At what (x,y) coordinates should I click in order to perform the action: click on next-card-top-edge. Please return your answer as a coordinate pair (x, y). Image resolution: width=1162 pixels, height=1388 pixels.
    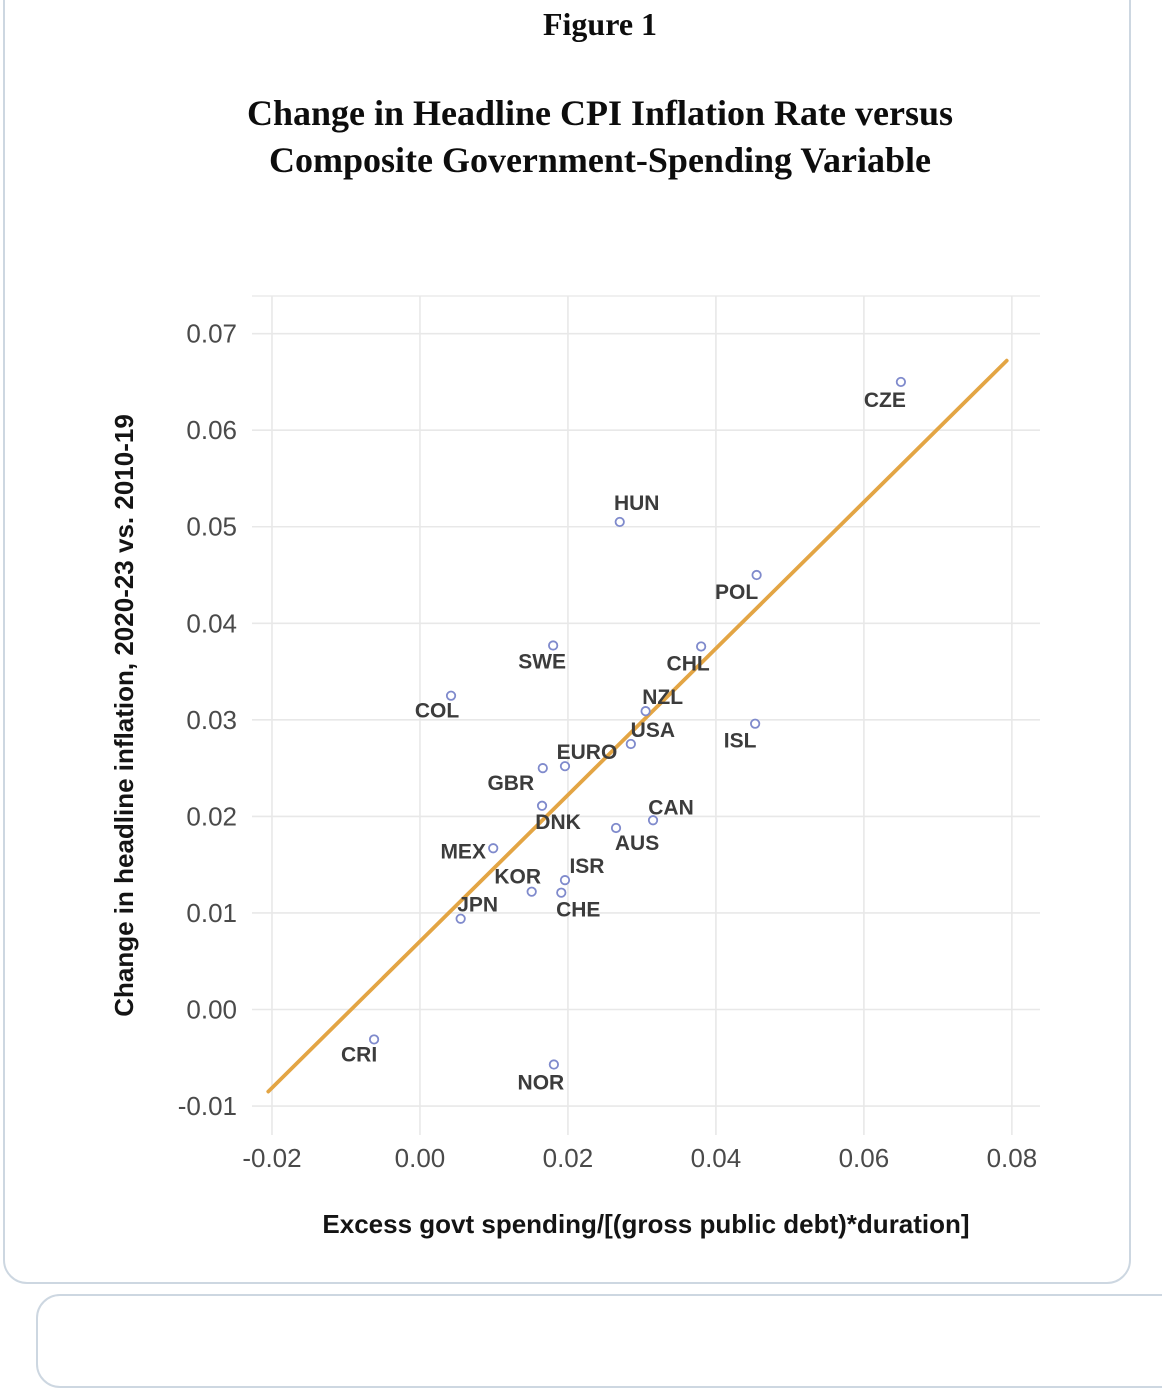
    Looking at the image, I should click on (599, 1341).